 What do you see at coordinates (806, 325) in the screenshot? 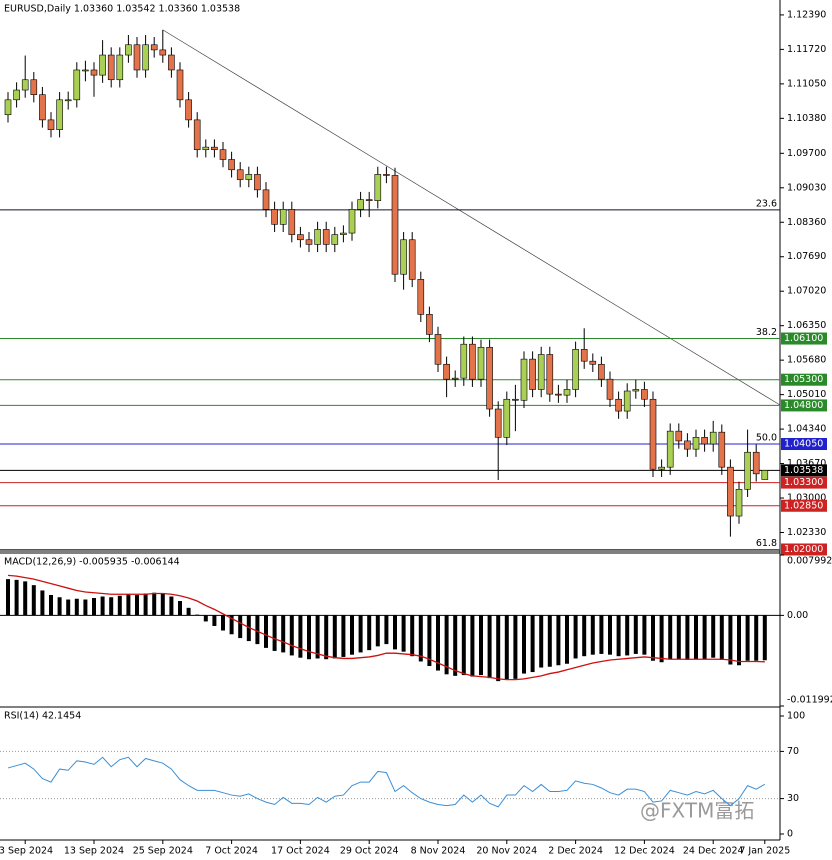
I see `y-tick-label: 1.06350` at bounding box center [806, 325].